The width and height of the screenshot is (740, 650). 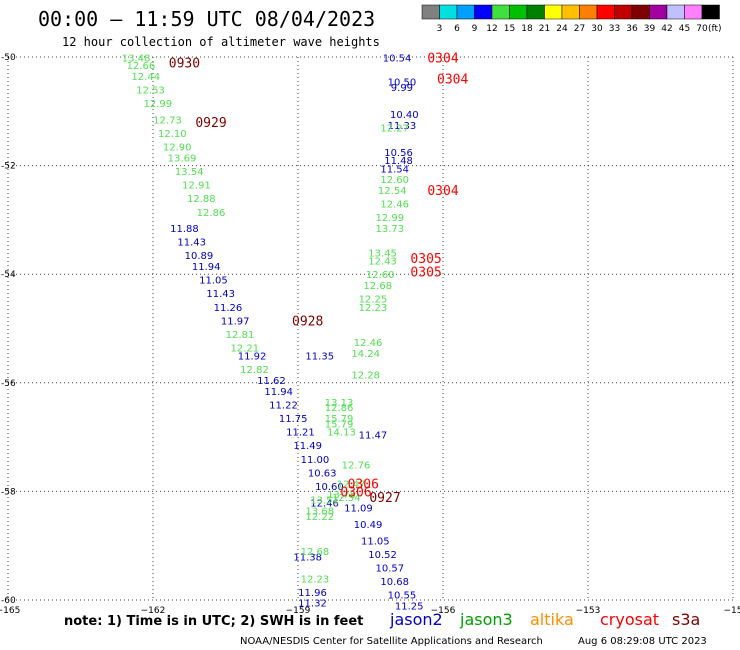 What do you see at coordinates (394, 129) in the screenshot?
I see `swh-point-jason3: 12.27` at bounding box center [394, 129].